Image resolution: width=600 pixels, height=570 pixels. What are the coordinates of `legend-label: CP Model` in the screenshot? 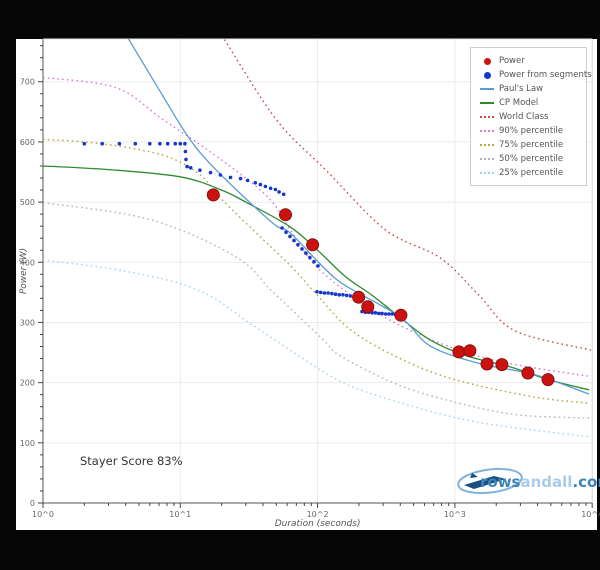 It's located at (519, 103).